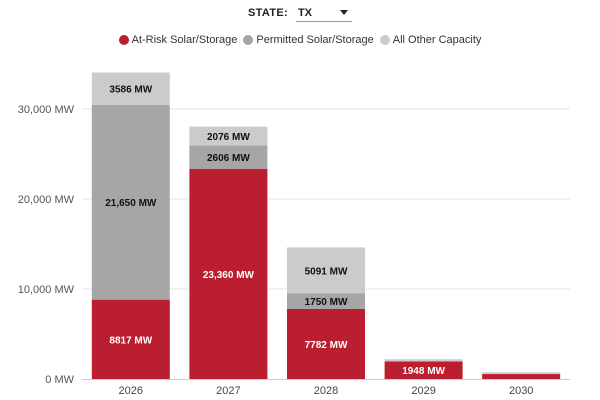 The width and height of the screenshot is (600, 400). What do you see at coordinates (228, 391) in the screenshot?
I see `x-tick-label: 2027` at bounding box center [228, 391].